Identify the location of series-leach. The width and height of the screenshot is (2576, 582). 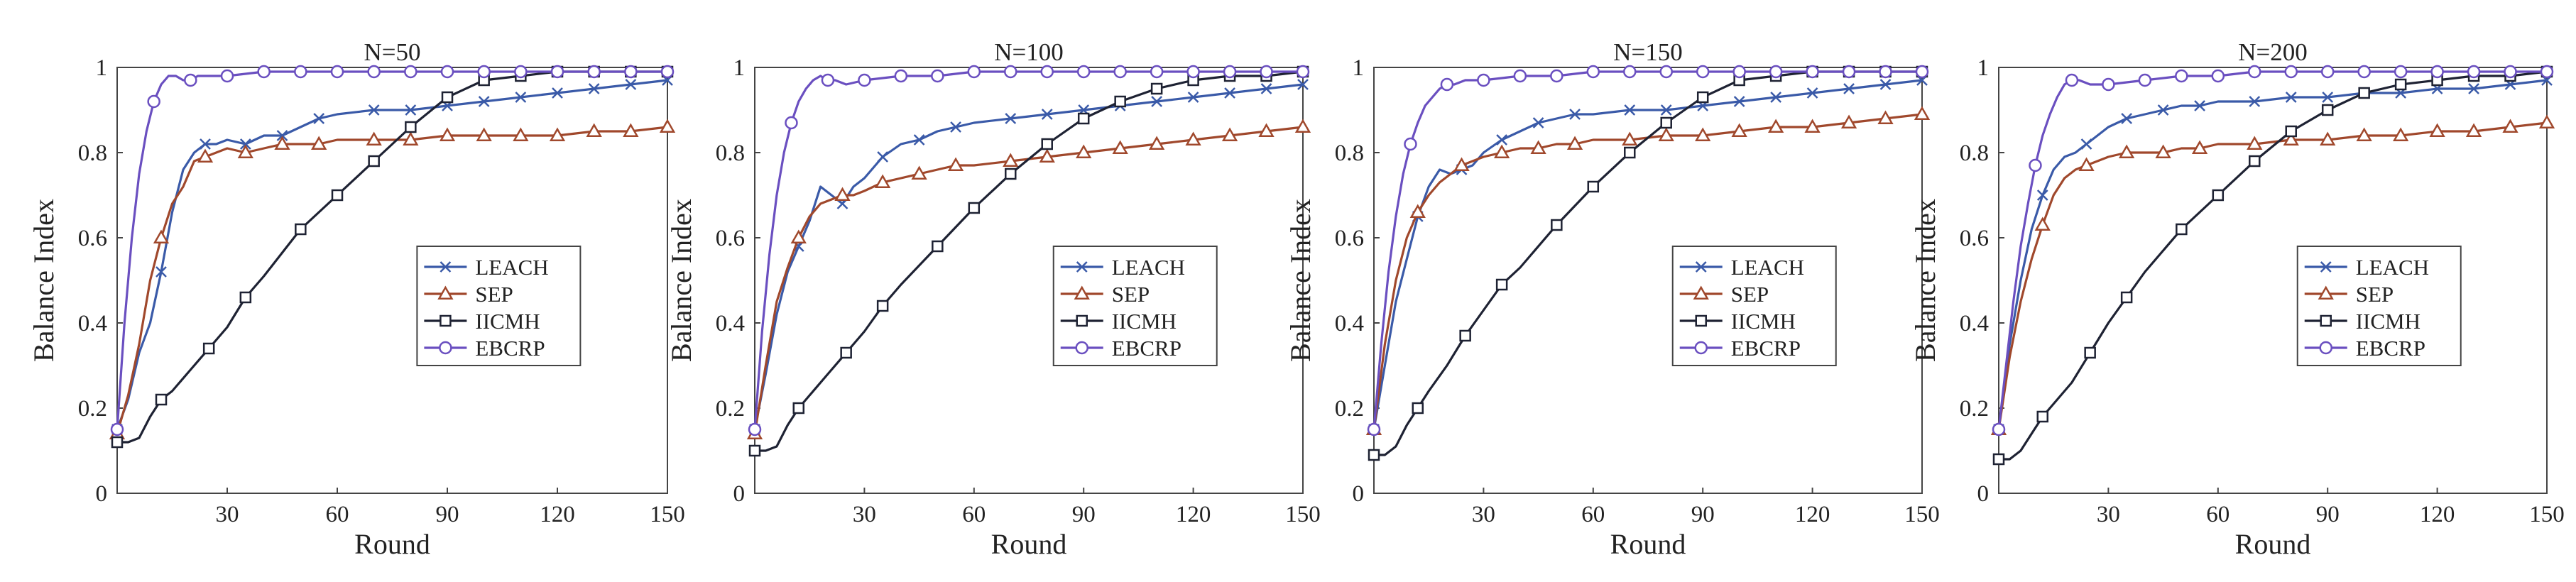
(1648, 255).